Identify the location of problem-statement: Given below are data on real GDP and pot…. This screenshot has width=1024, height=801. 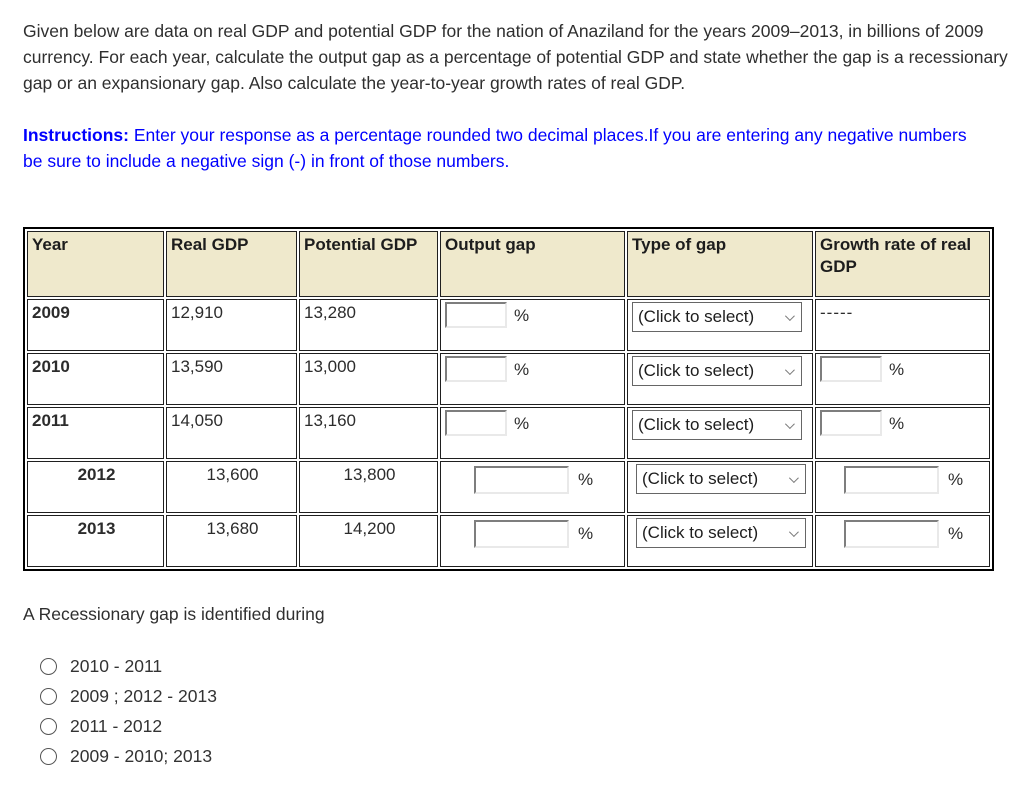
(515, 57).